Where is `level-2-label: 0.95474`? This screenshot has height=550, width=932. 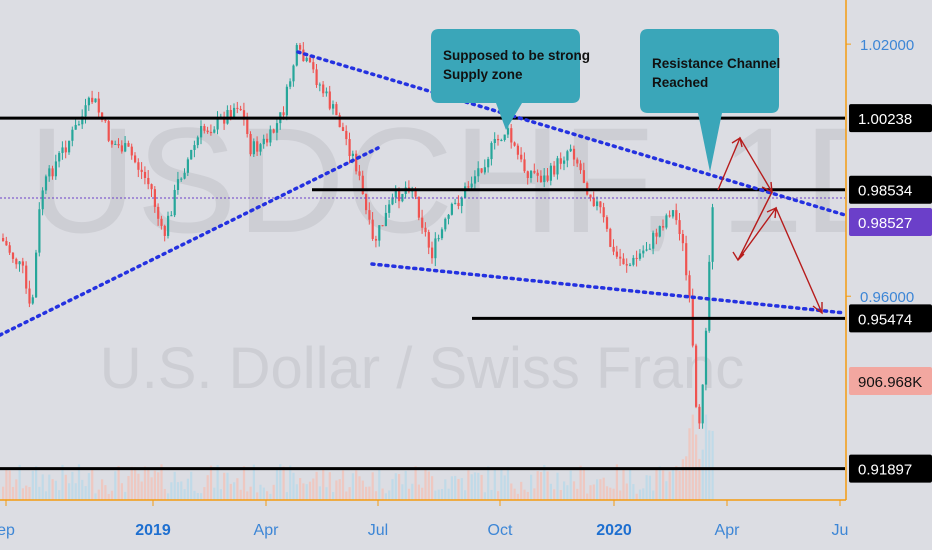
level-2-label: 0.95474 is located at coordinates (885, 319).